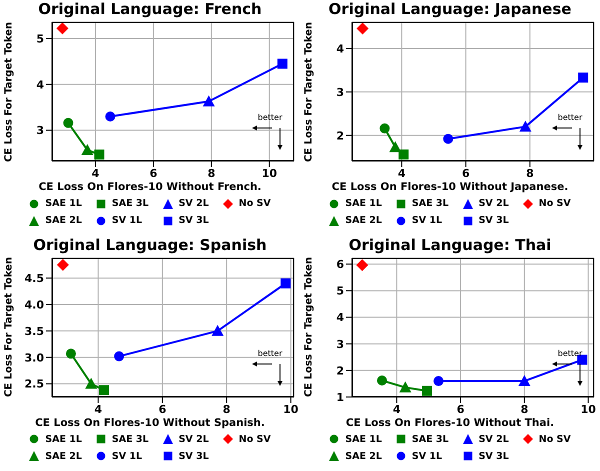  What do you see at coordinates (34, 383) in the screenshot?
I see `y-tick-label: 2.5` at bounding box center [34, 383].